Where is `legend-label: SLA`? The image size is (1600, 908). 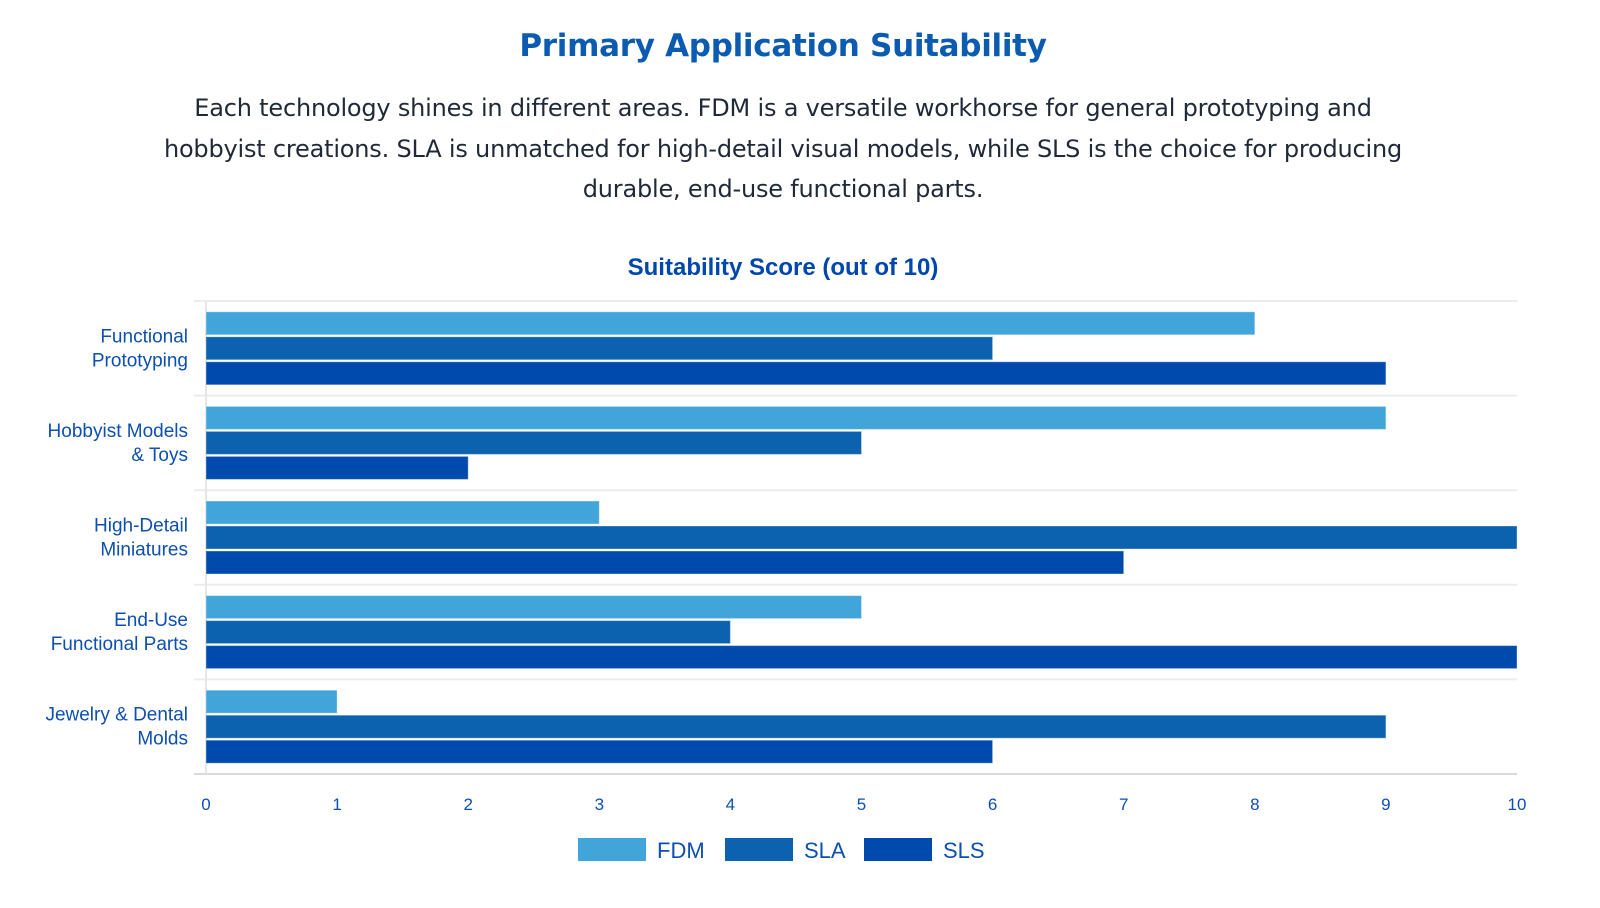
legend-label: SLA is located at coordinates (825, 850).